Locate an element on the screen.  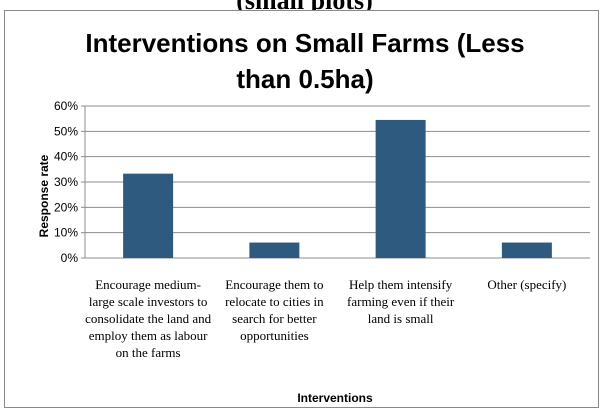
y-tick-label: 20% is located at coordinates (66, 207).